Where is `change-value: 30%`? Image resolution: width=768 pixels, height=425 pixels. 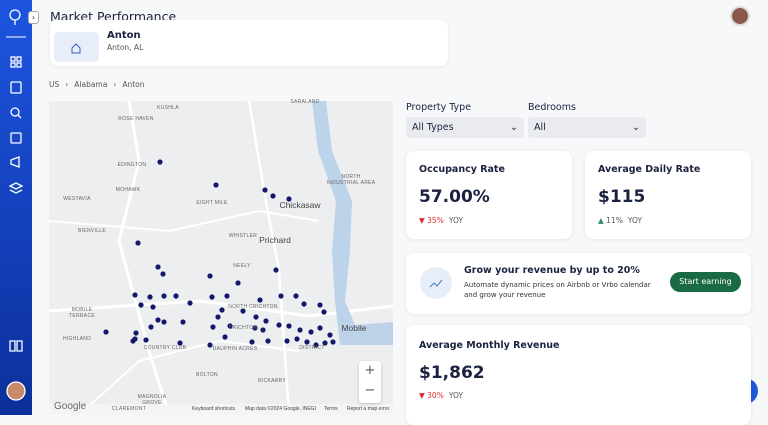
change-value: 30% is located at coordinates (435, 395).